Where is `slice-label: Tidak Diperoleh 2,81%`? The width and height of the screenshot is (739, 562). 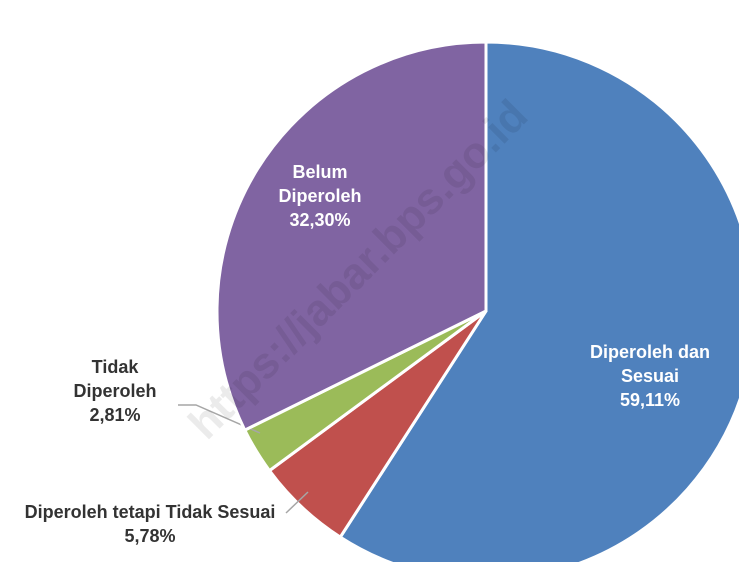
slice-label: Tidak Diperoleh 2,81% is located at coordinates (115, 391).